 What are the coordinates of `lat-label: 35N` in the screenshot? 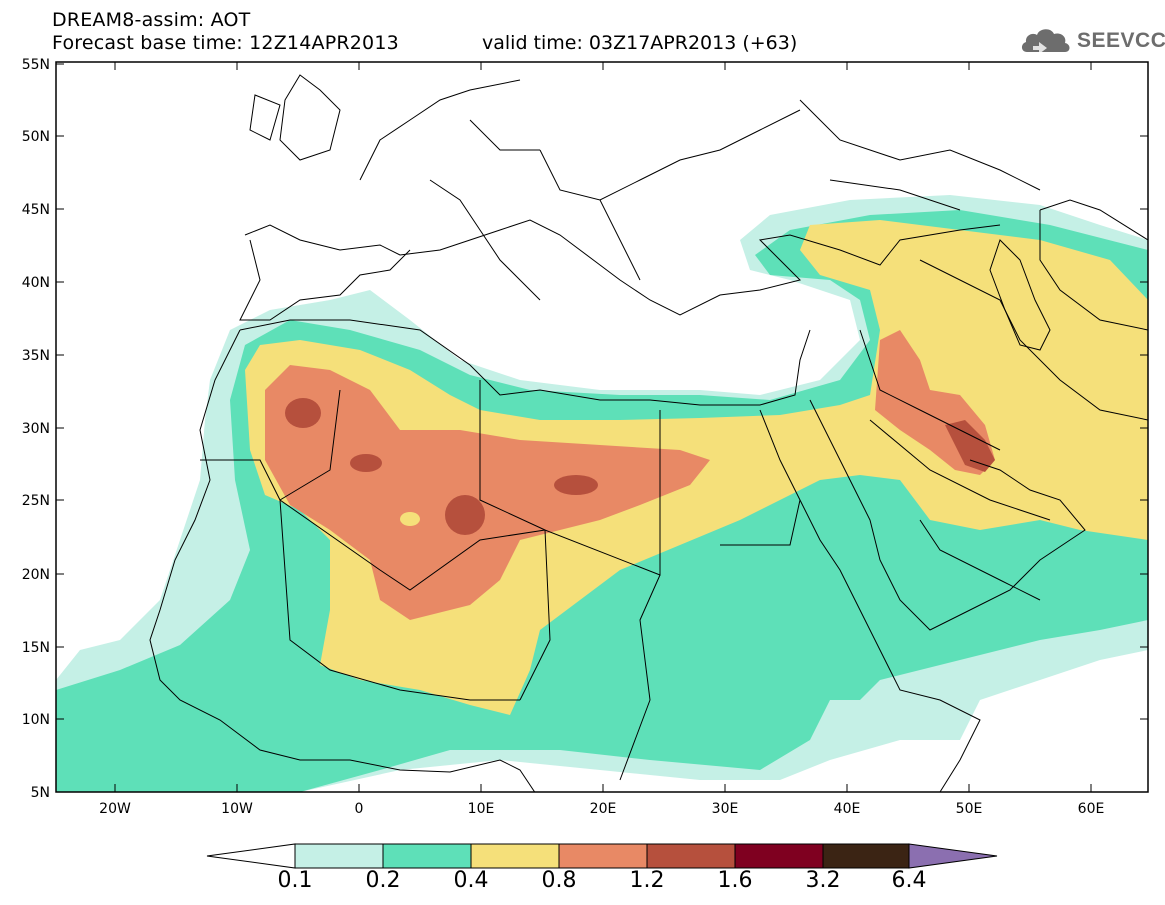 It's located at (36, 356).